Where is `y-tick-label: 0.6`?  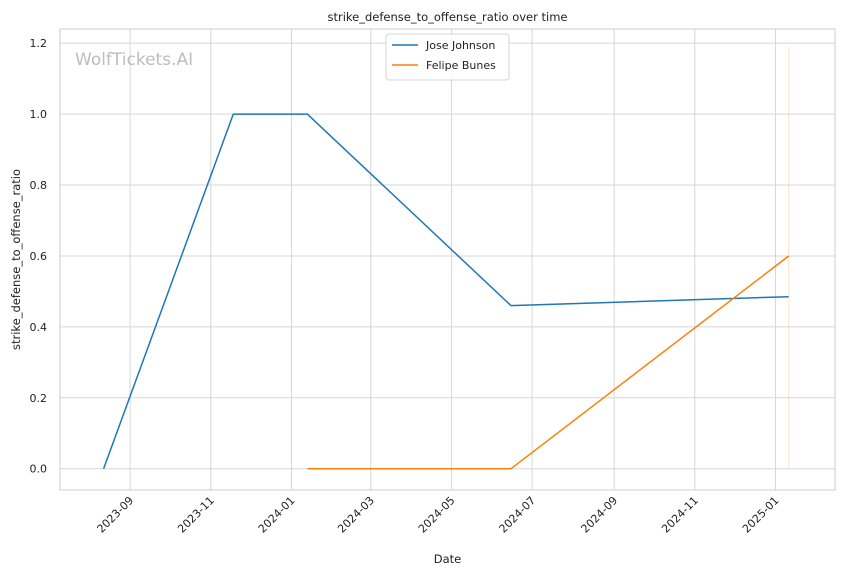 y-tick-label: 0.6 is located at coordinates (39, 256).